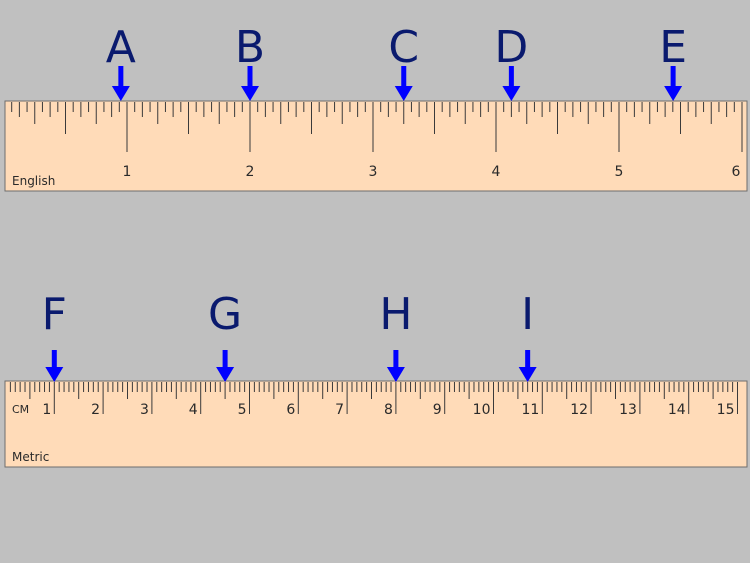 This screenshot has width=750, height=563. I want to click on metric-number: 2, so click(95, 410).